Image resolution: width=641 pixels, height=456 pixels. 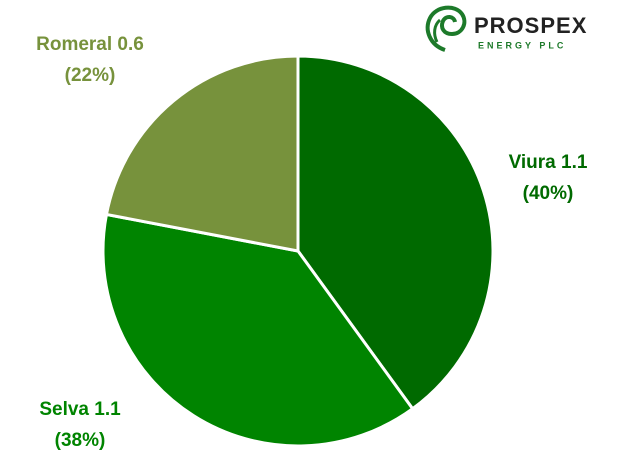 I want to click on logo-subtitle: ENERGY PLC, so click(x=522, y=45).